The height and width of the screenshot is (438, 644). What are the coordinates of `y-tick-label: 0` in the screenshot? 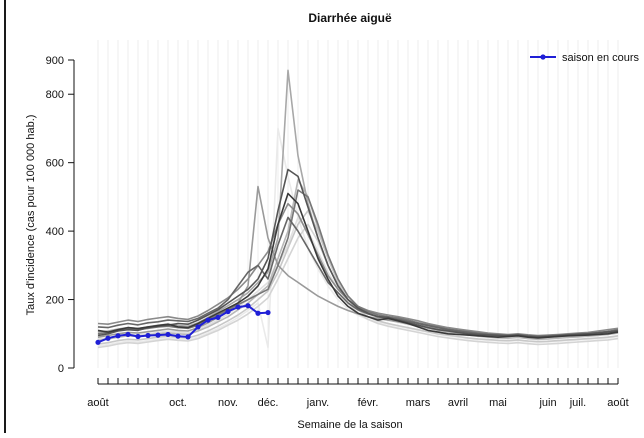 It's located at (61, 369).